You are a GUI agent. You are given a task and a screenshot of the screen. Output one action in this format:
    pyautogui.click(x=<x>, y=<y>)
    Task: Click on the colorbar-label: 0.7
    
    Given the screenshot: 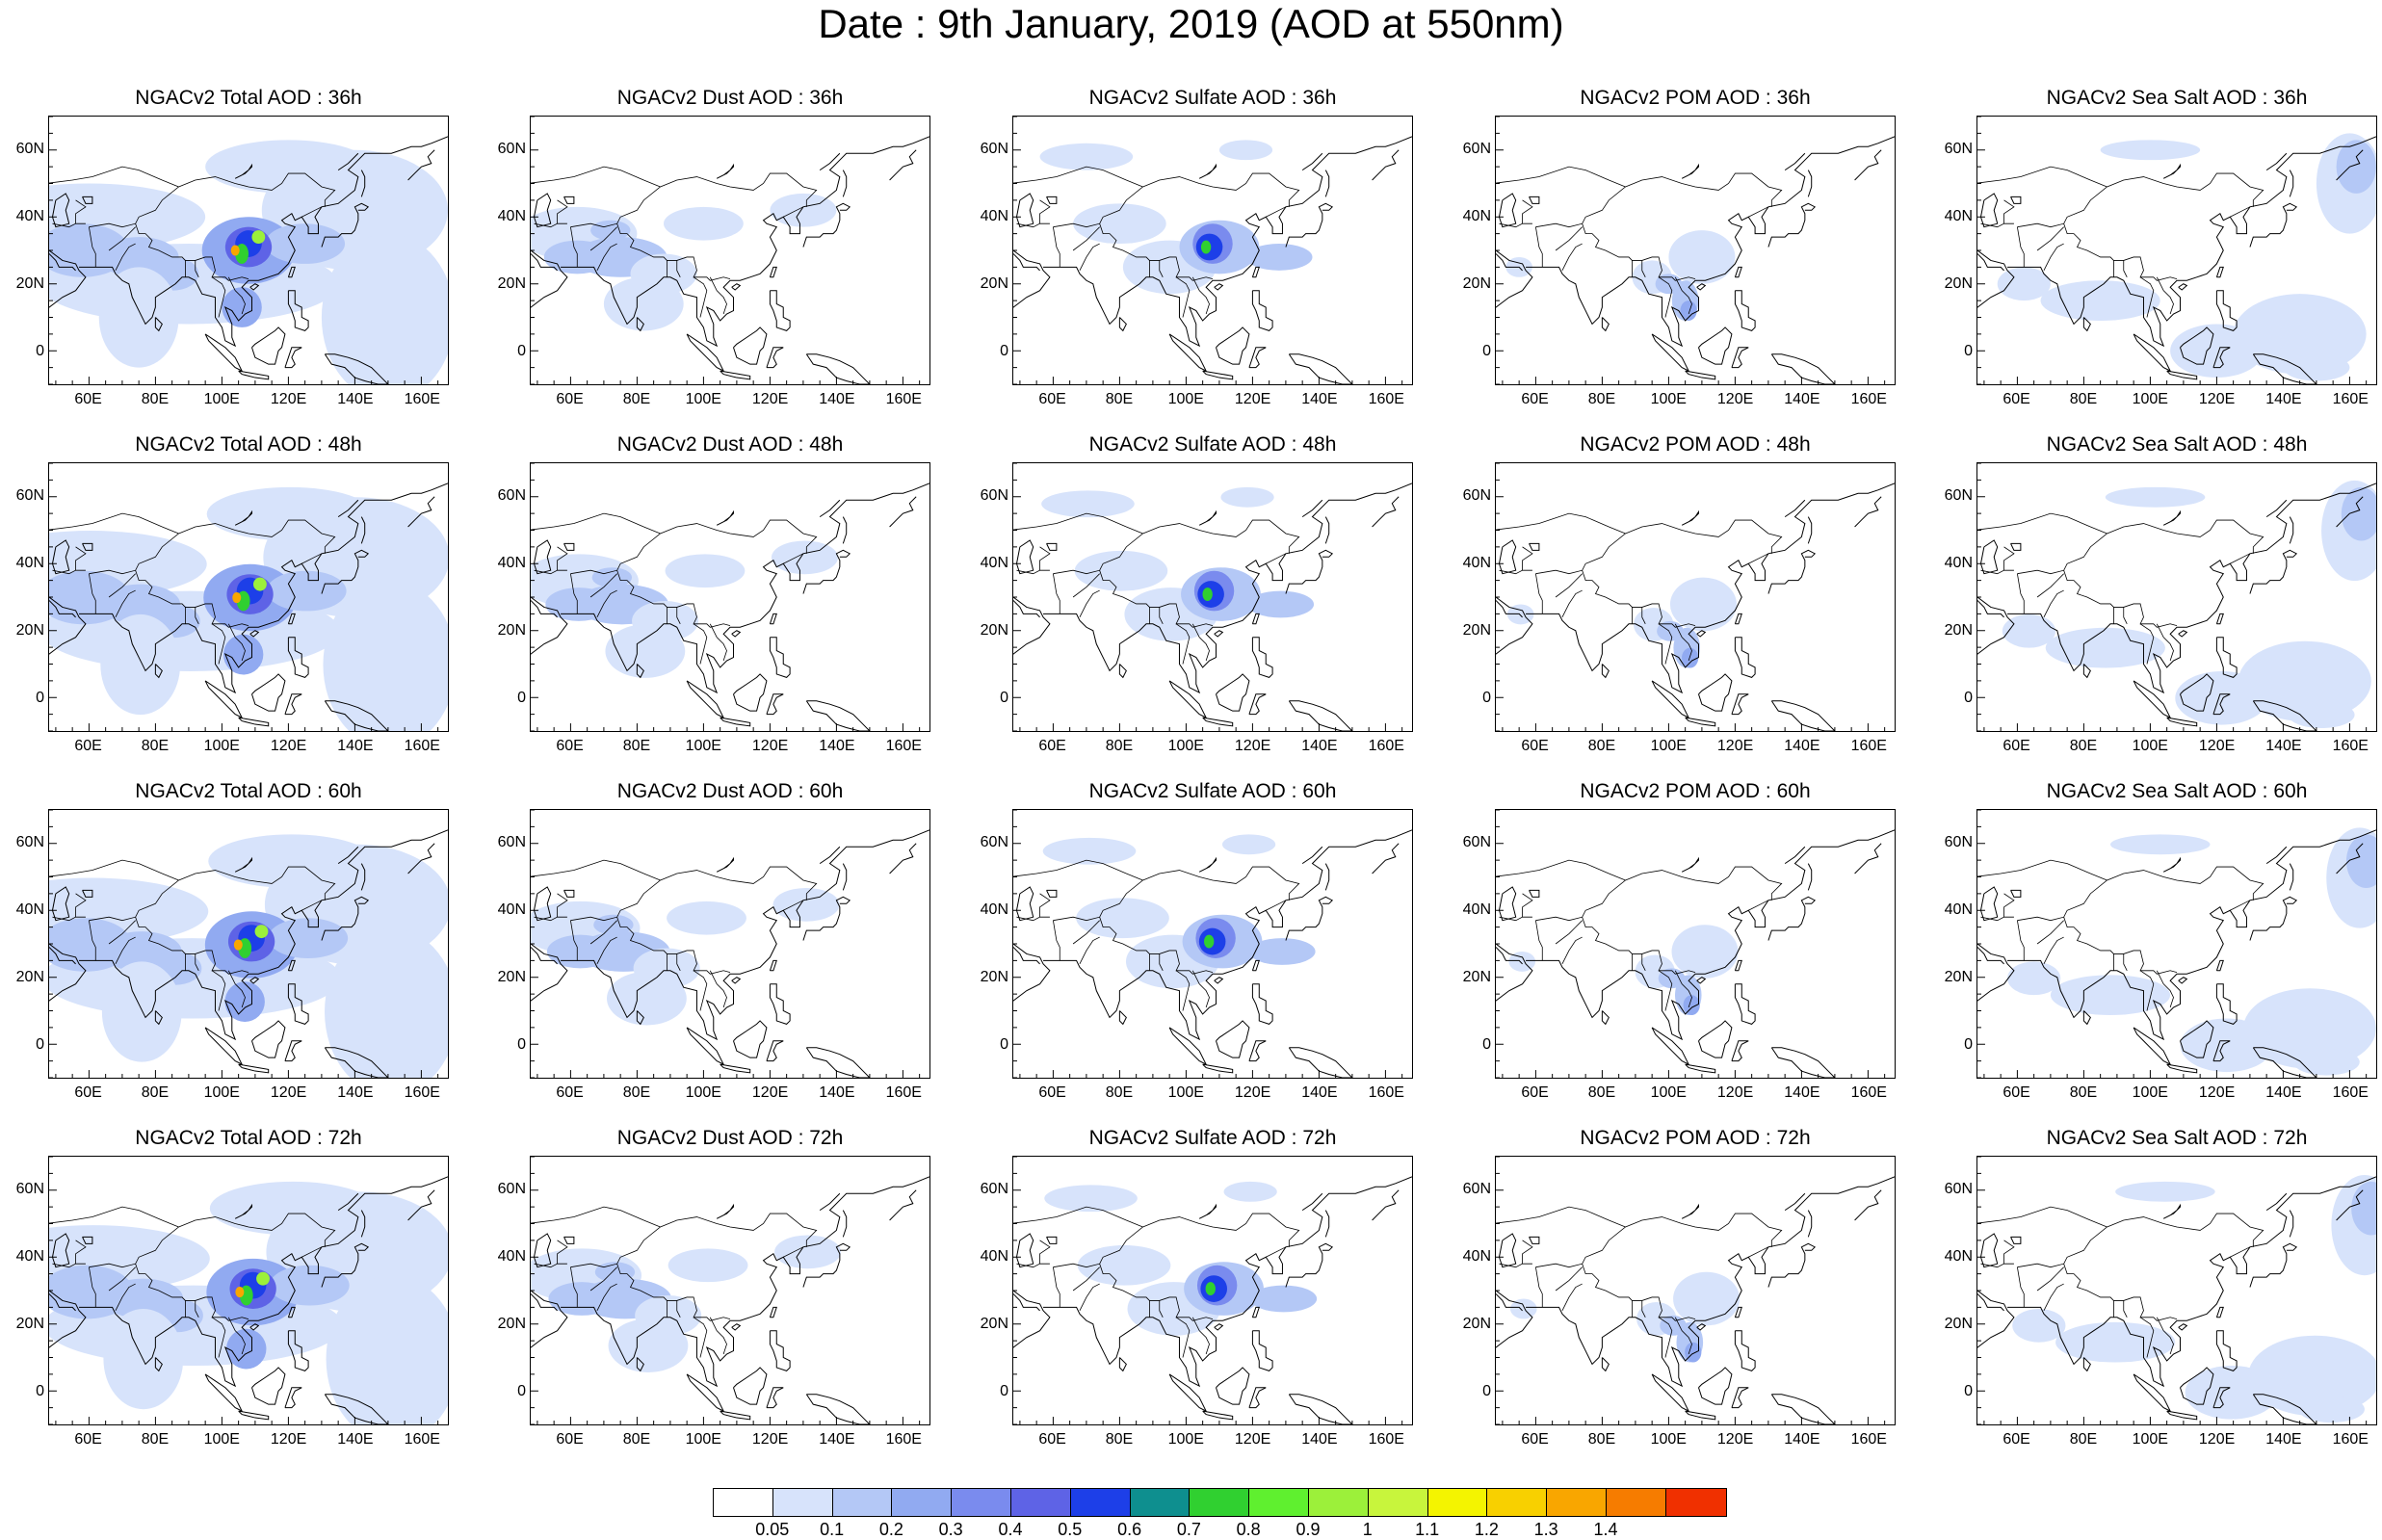 What is the action you would take?
    pyautogui.click(x=1188, y=1529)
    